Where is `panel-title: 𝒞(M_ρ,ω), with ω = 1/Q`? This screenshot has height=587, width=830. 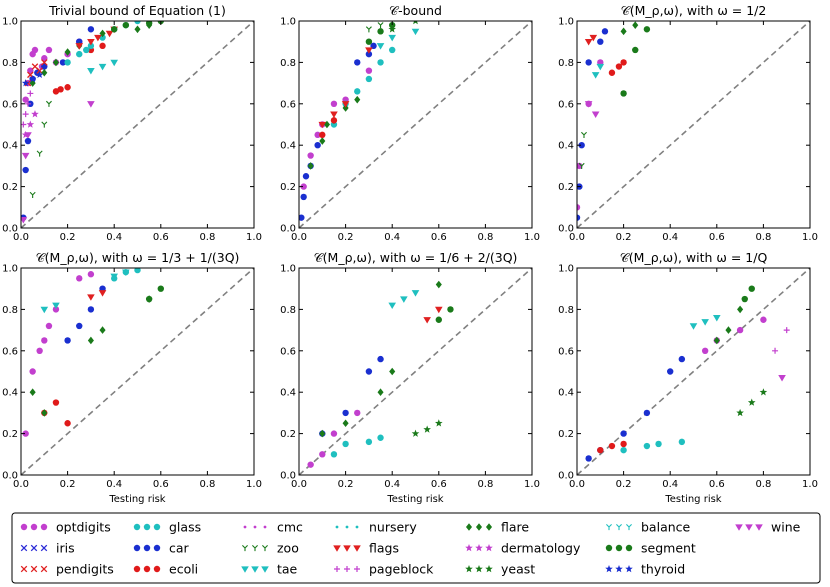
panel-title: 𝒞(M_ρ,ω), with ω = 1/Q is located at coordinates (694, 257).